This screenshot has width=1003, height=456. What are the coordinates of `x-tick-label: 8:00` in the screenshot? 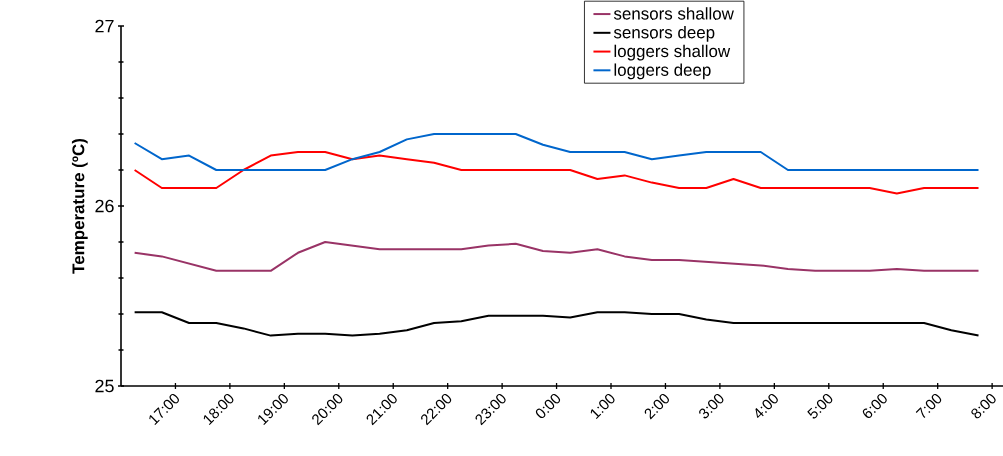 It's located at (983, 406).